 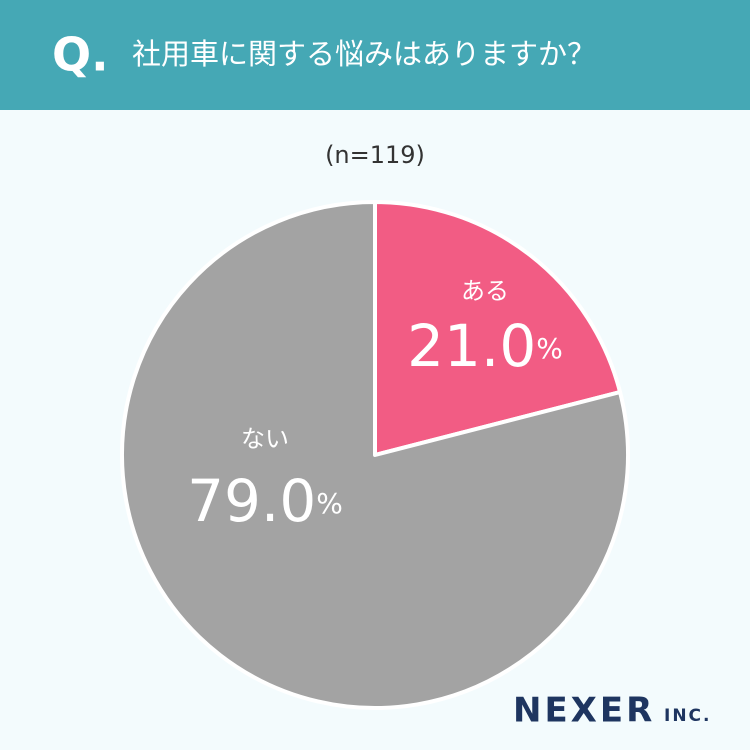 I want to click on chart-title: 社用車に関する悩みはありますか？, so click(x=364, y=54).